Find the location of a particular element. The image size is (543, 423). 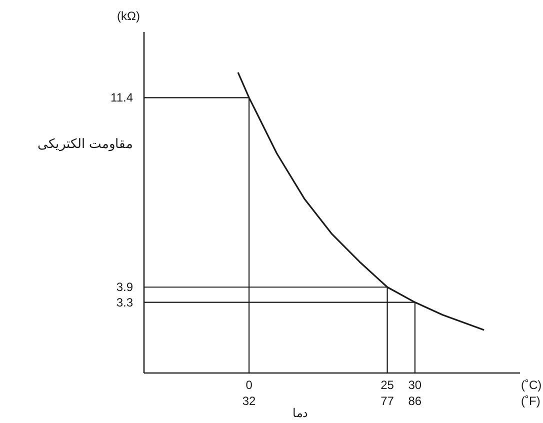

x-tick-label: 30 is located at coordinates (415, 385).